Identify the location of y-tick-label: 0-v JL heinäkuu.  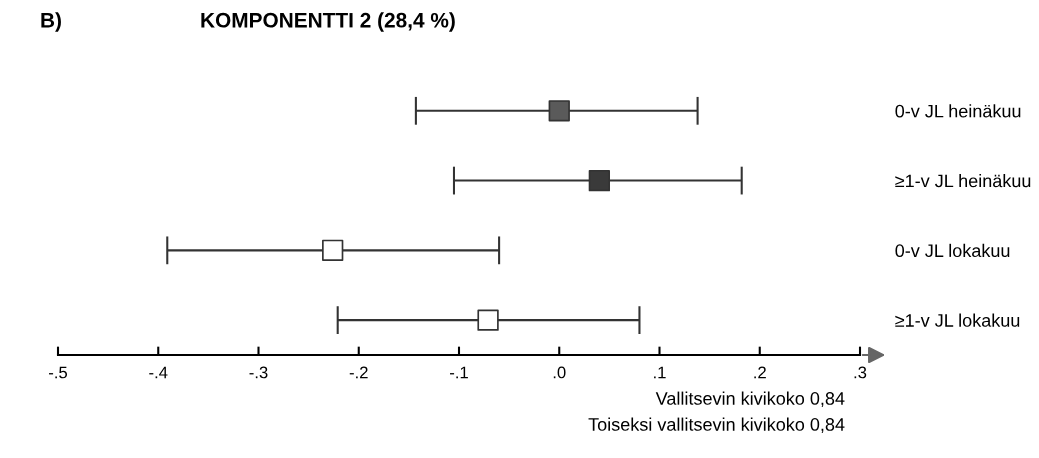
(958, 111).